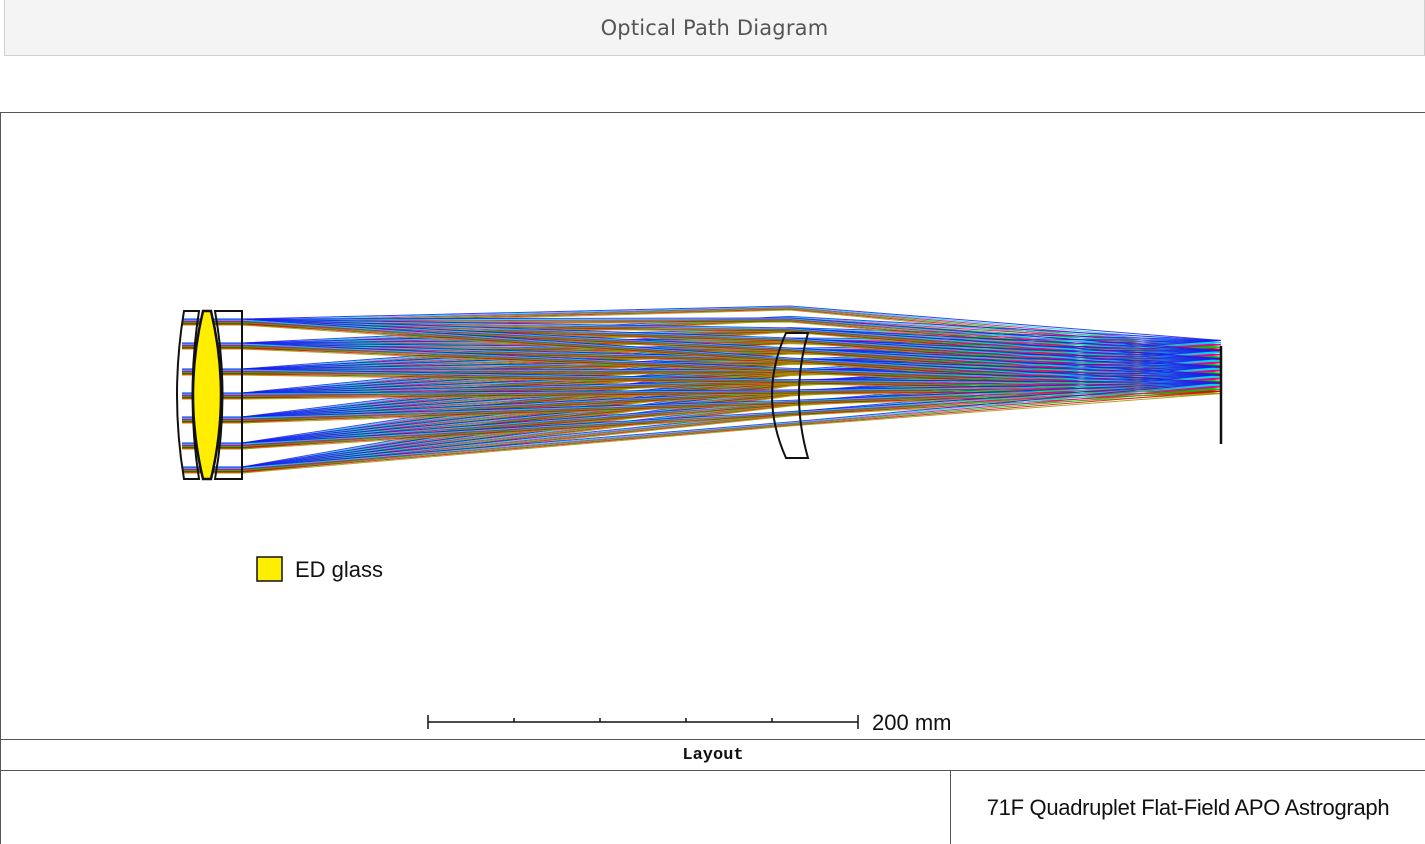 Image resolution: width=1425 pixels, height=844 pixels. I want to click on objective-lens-group, so click(209, 395).